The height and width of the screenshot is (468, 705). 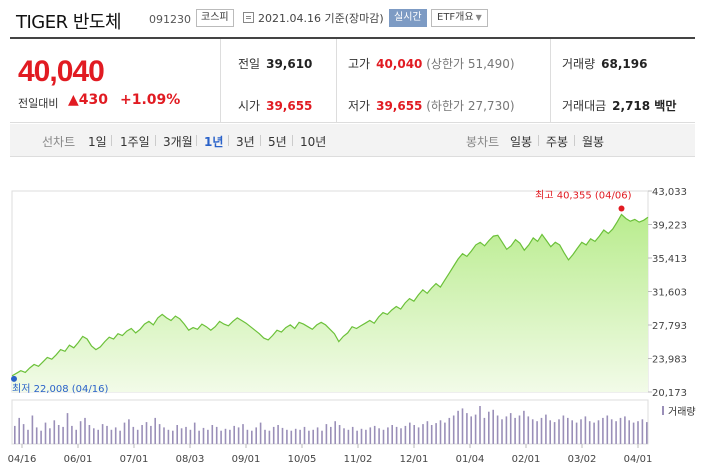 I want to click on calendar-icon, so click(x=248, y=17).